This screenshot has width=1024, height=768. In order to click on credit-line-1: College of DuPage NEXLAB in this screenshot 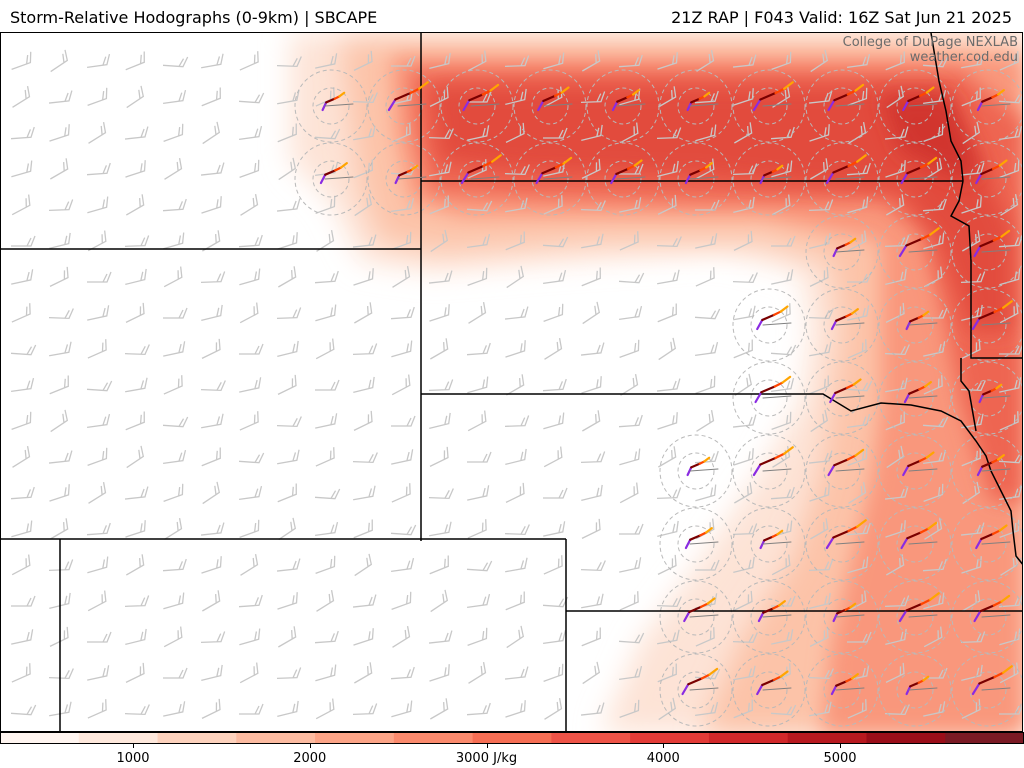, I will do `click(930, 42)`.